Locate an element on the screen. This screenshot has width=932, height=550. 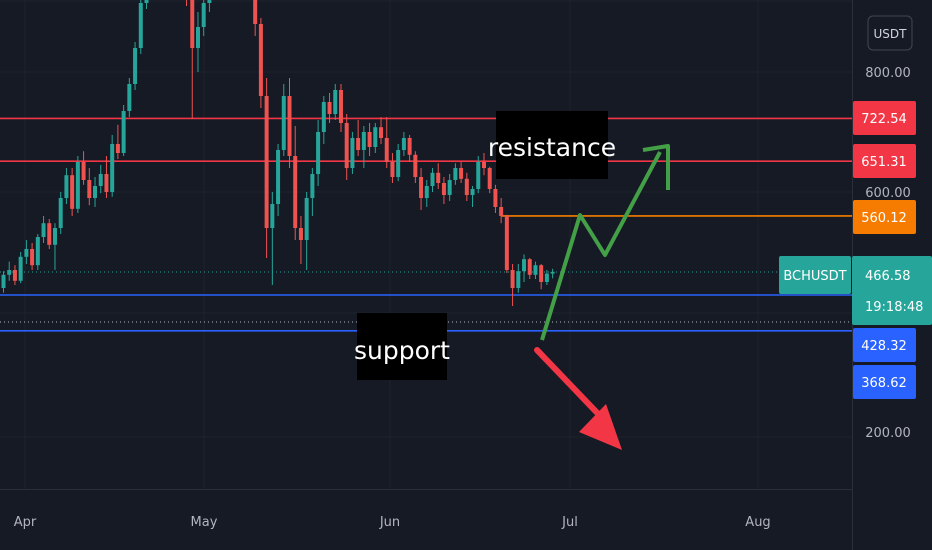
x-axis-tick-labels: Apr May Jun Jul Aug is located at coordinates (392, 522).